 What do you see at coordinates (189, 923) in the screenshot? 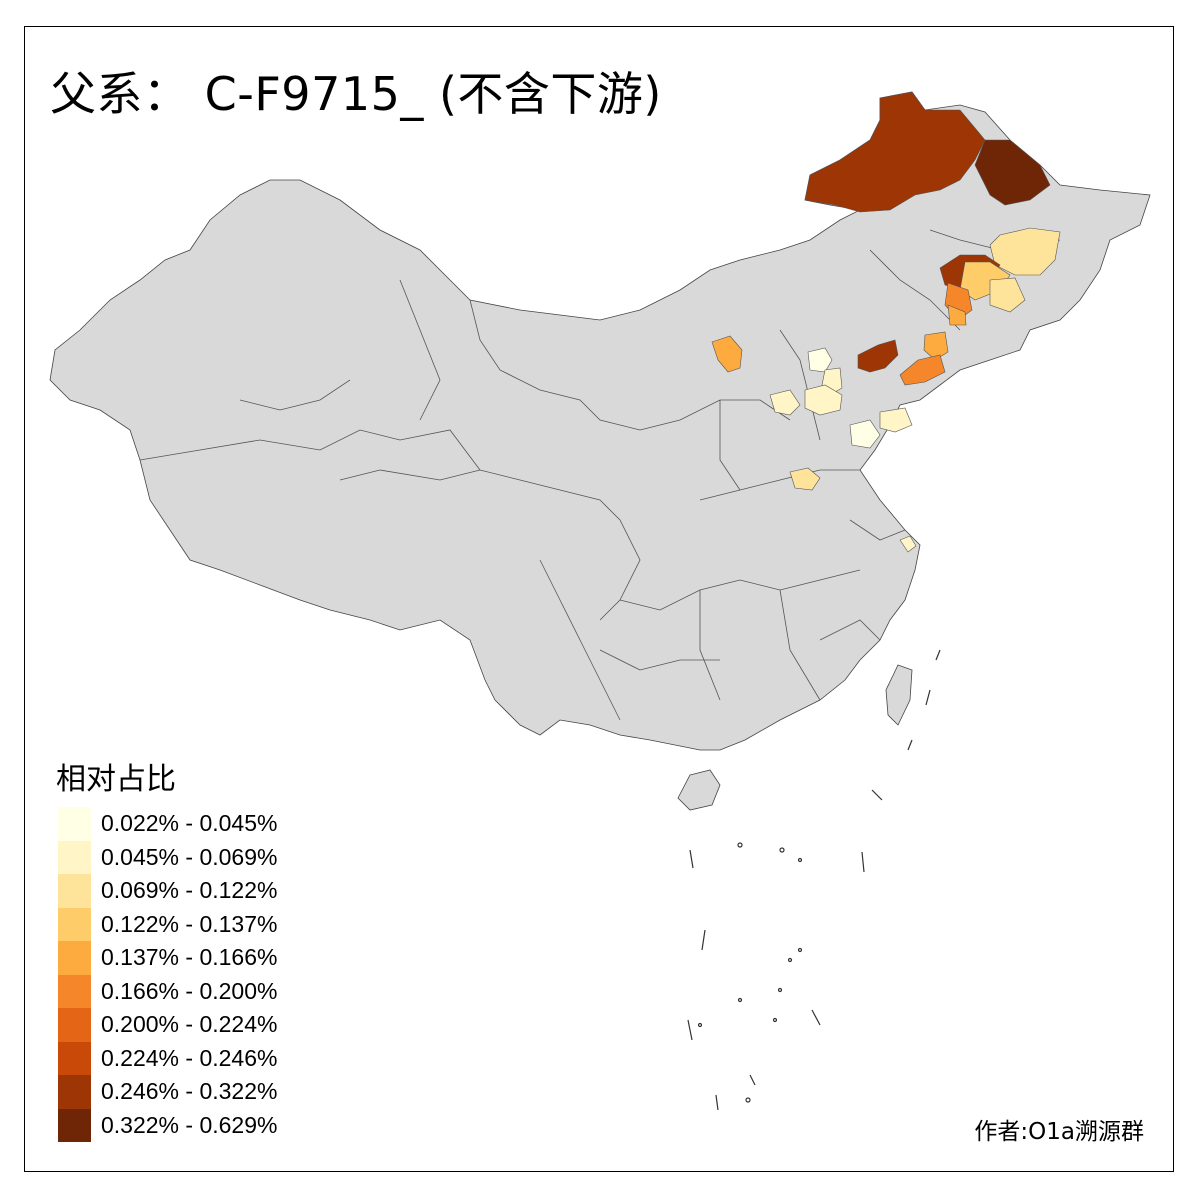
I see `legend-label: 0.122% - 0.137%` at bounding box center [189, 923].